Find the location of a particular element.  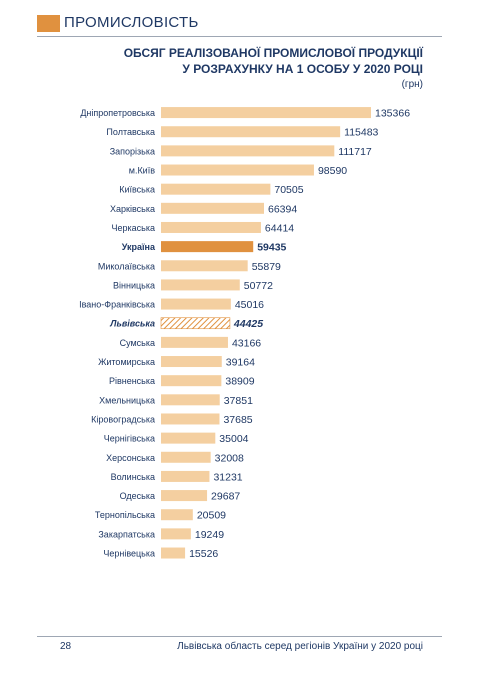

value-label: 64414 is located at coordinates (279, 228).